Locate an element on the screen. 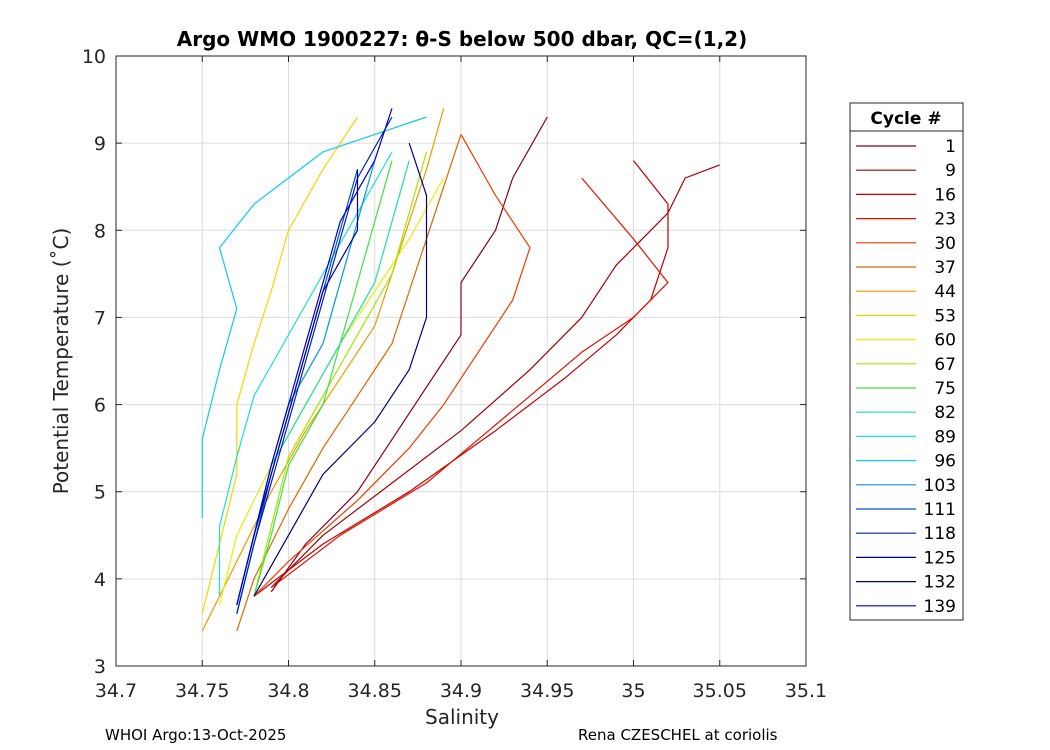 Image resolution: width=1050 pixels, height=750 pixels. legend-label: 1 is located at coordinates (950, 147).